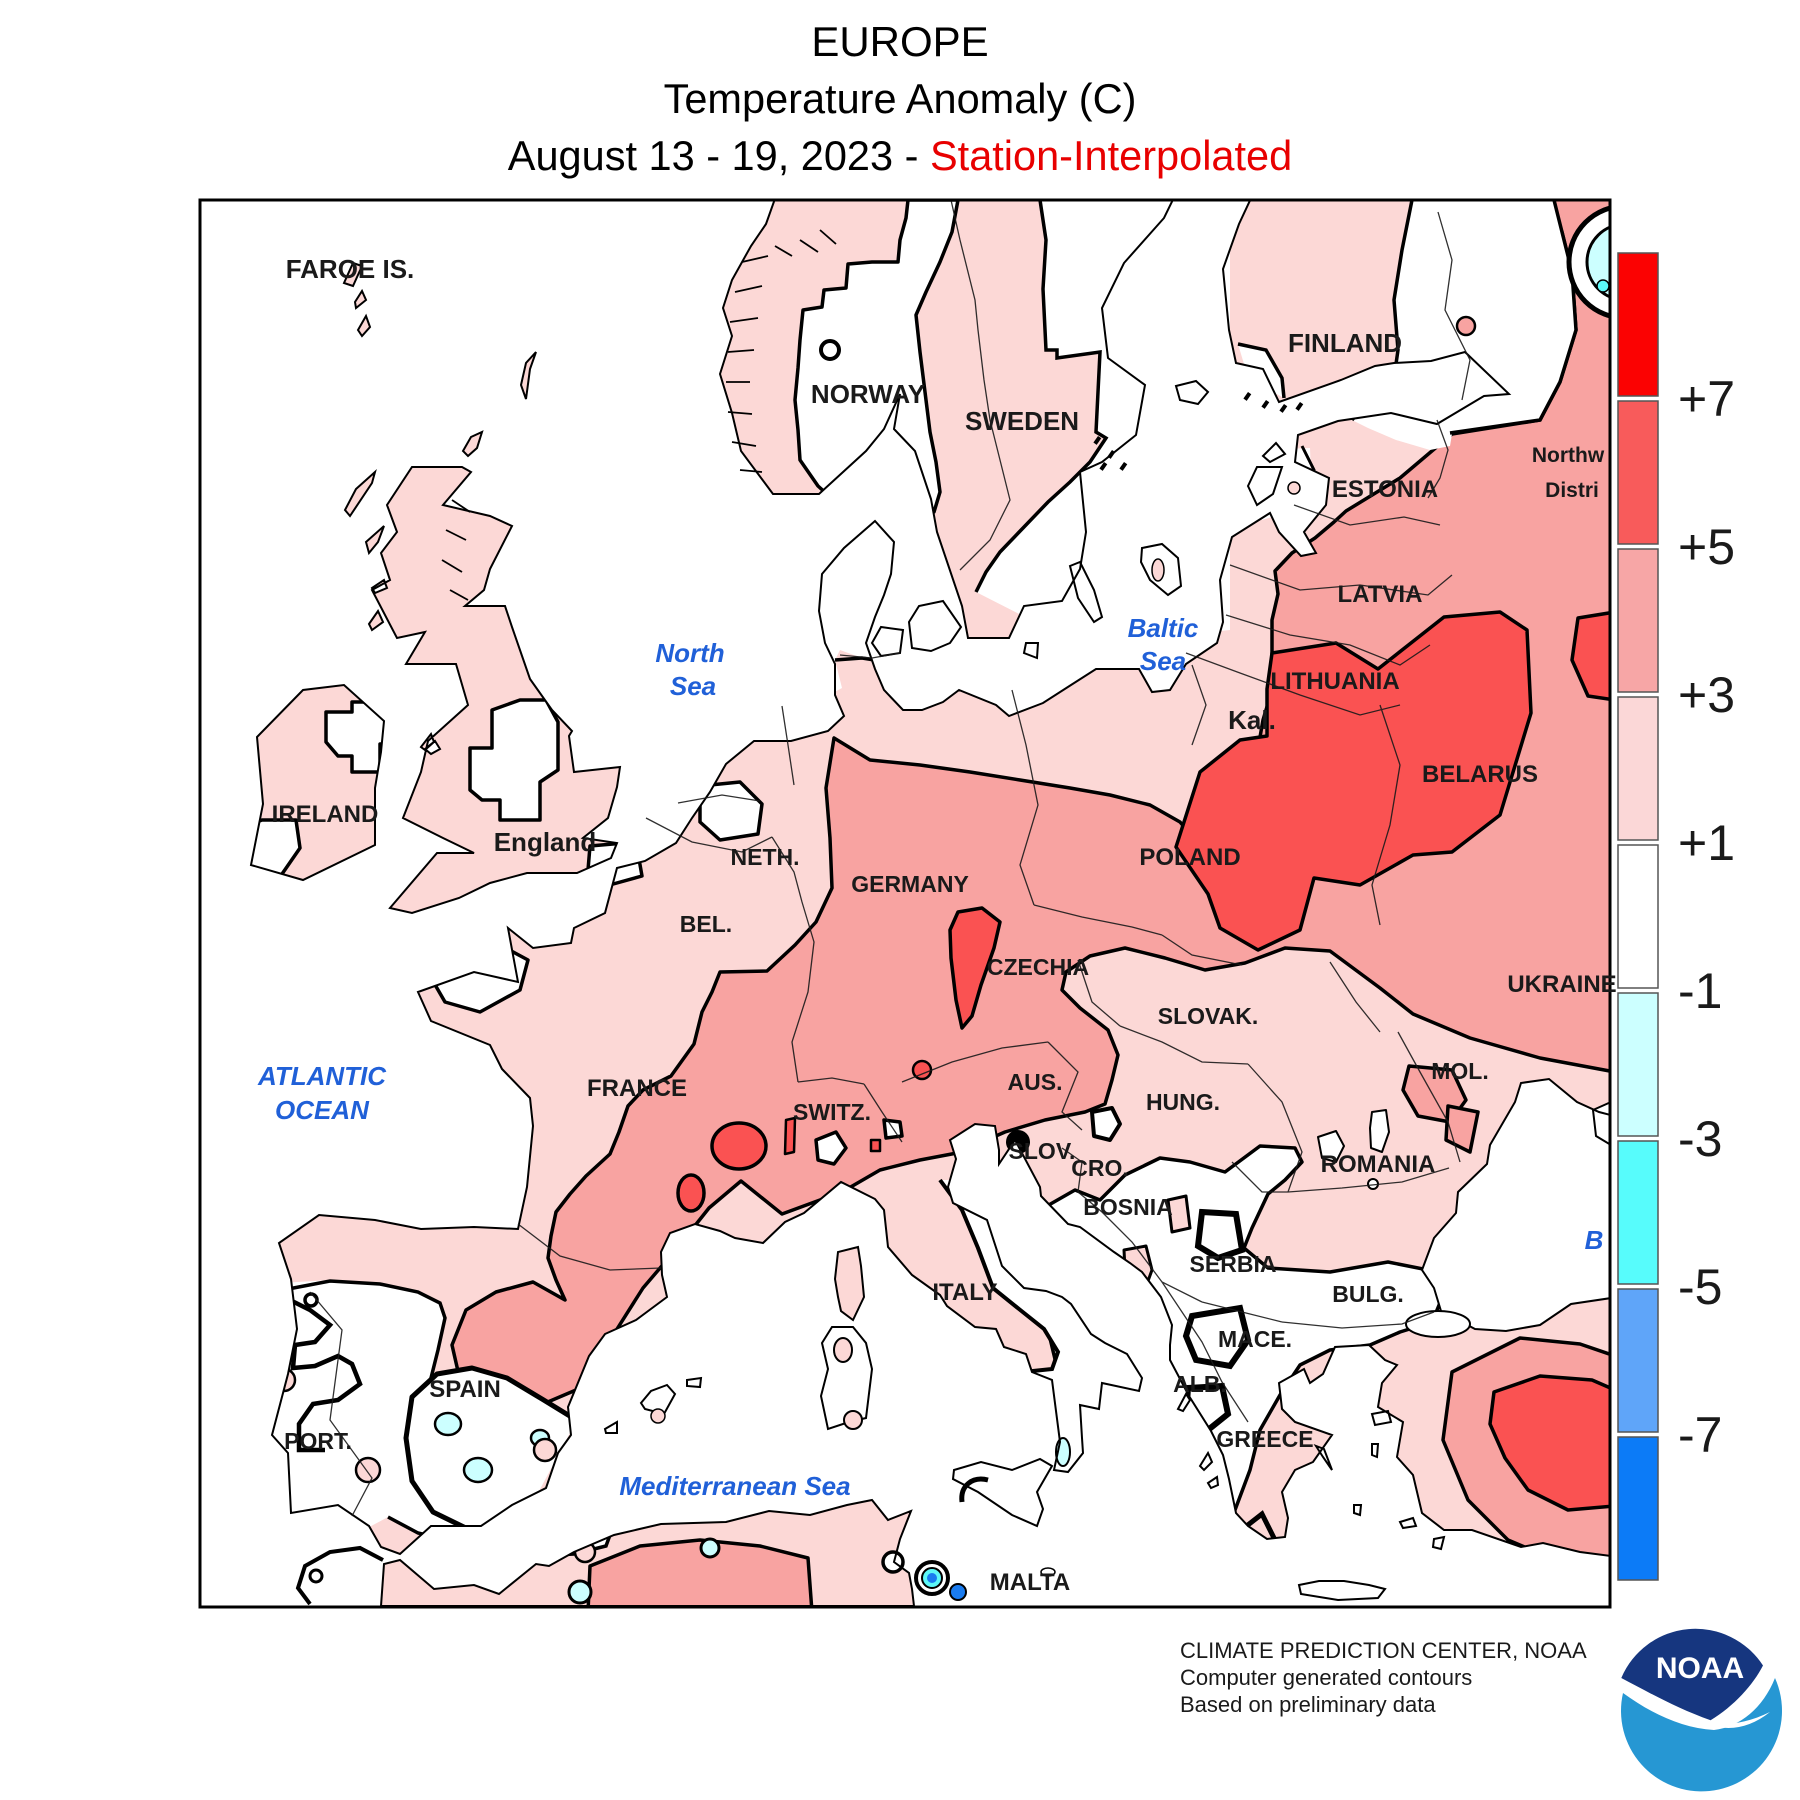 This screenshot has height=1800, width=1800. Describe the element at coordinates (325, 814) in the screenshot. I see `svg-text: IRELAND` at that location.